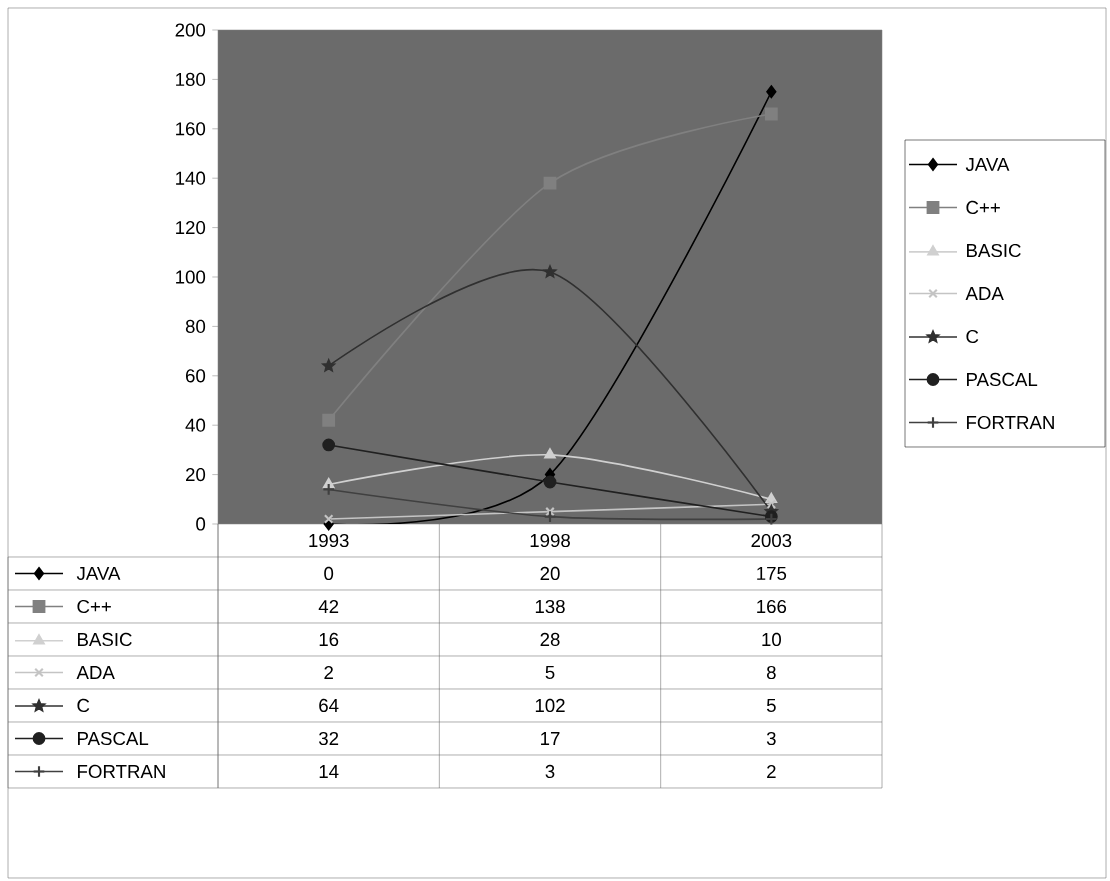  Describe the element at coordinates (772, 573) in the screenshot. I see `data-label: 175` at that location.